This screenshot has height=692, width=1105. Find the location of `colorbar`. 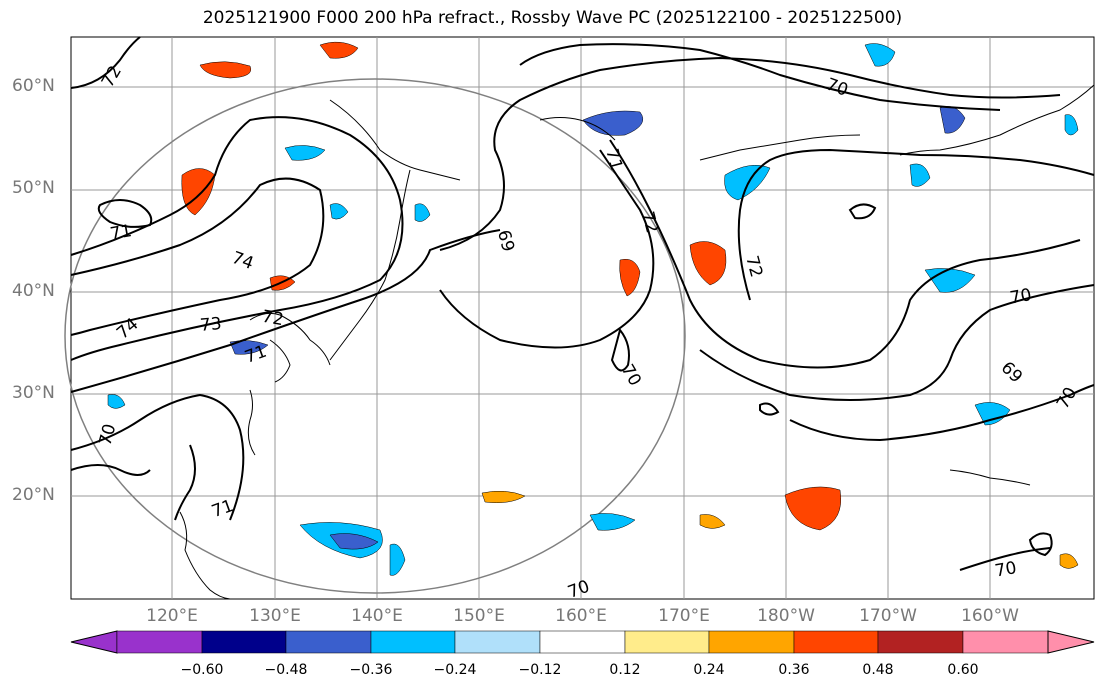

colorbar is located at coordinates (582, 642).